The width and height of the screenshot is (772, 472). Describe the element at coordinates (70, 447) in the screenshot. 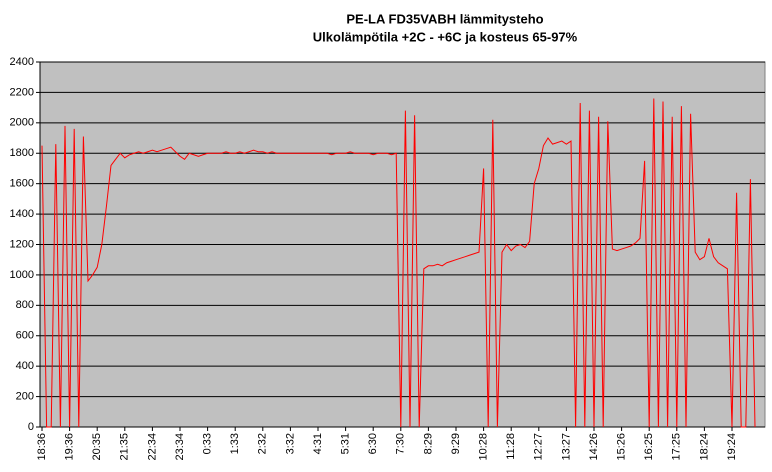

I see `x-tick-label: 19:36` at that location.